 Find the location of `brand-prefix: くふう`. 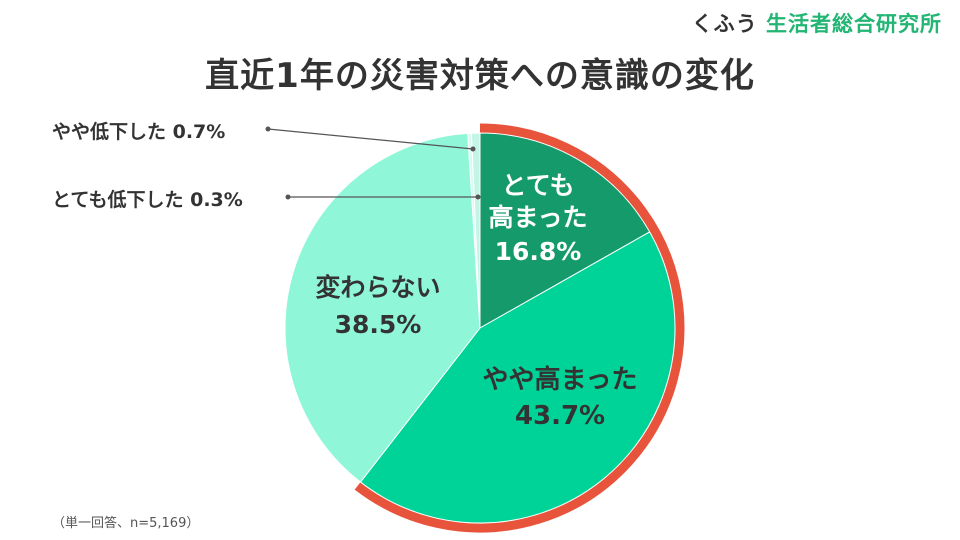

brand-prefix: くふう is located at coordinates (724, 24).